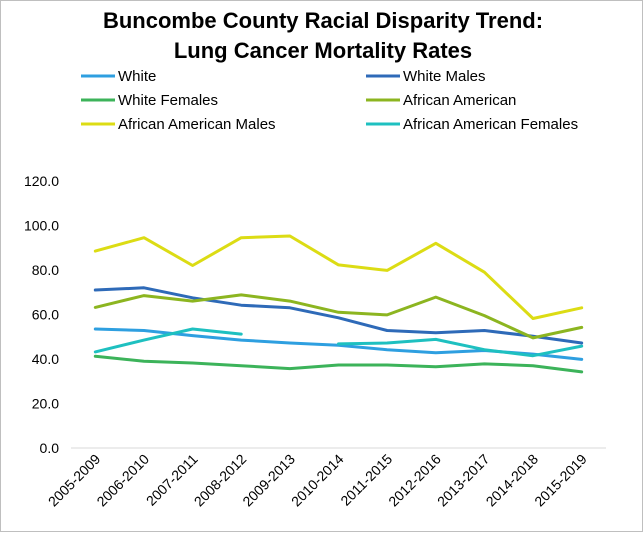 The height and width of the screenshot is (533, 643). What do you see at coordinates (41, 226) in the screenshot?
I see `y-tick-label: 100.0` at bounding box center [41, 226].